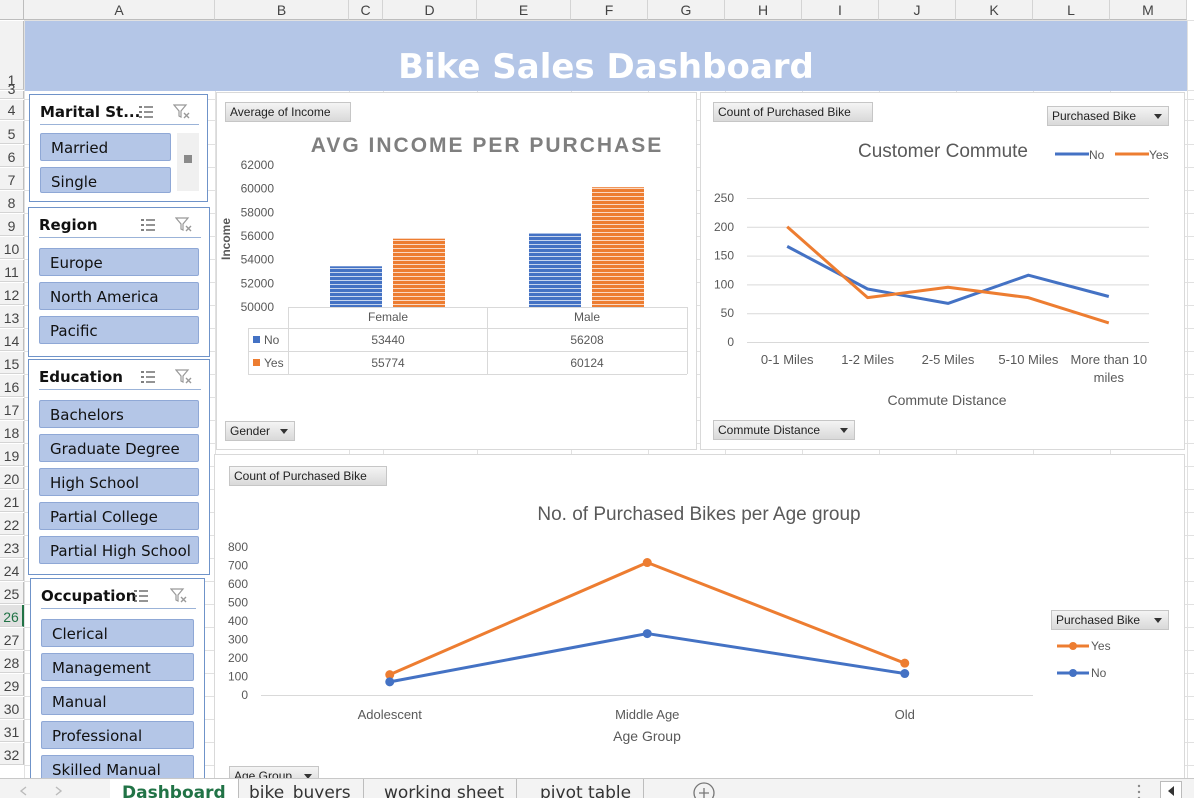 This screenshot has height=798, width=1194. What do you see at coordinates (288, 112) in the screenshot?
I see `field-button-average-of-income: Average of Income` at bounding box center [288, 112].